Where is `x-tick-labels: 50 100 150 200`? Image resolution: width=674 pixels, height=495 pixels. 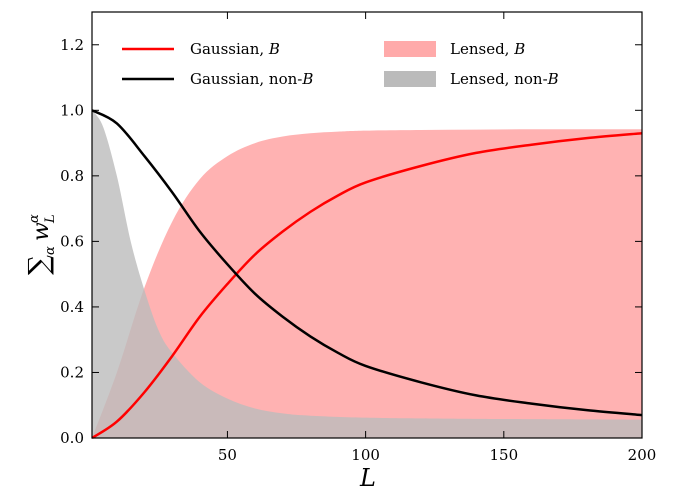 x-tick-labels: 50 100 150 200 is located at coordinates (437, 455).